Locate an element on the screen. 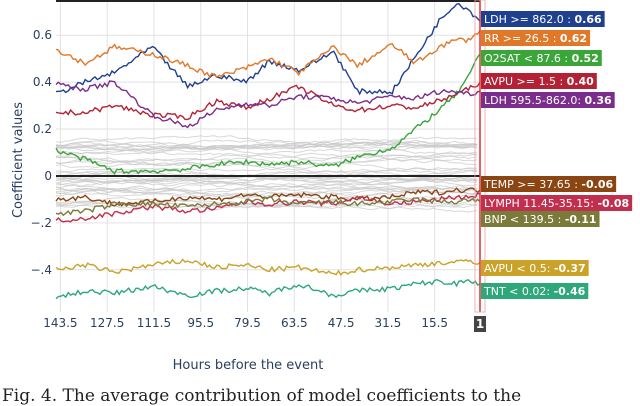 This screenshot has height=406, width=640. series-tag-label: LYMPH 11.45-35.15: -0.08 is located at coordinates (556, 203).